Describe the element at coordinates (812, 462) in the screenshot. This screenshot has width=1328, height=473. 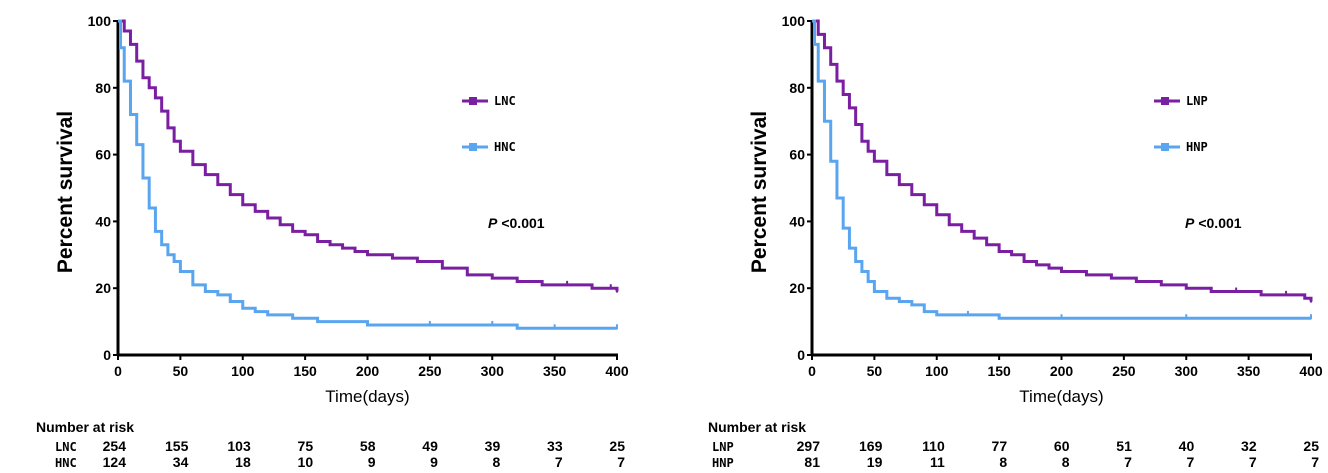
I see `risk-count: 81` at that location.